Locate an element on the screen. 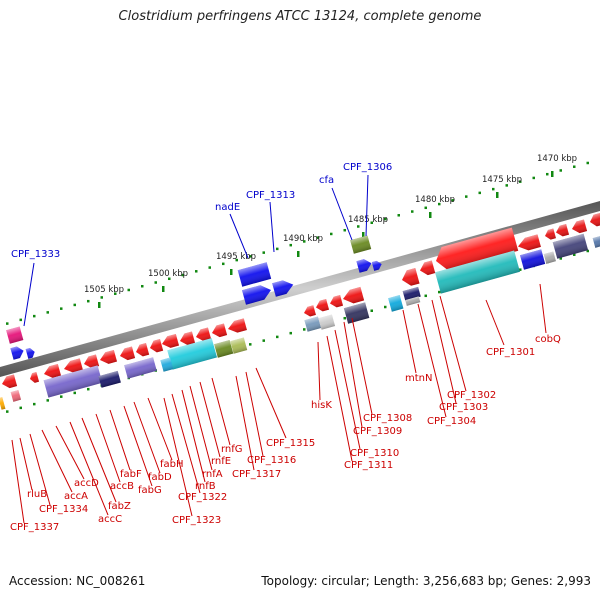 This screenshot has width=600, height=600. reverse-gene-label: CPF_1337 is located at coordinates (34, 527).